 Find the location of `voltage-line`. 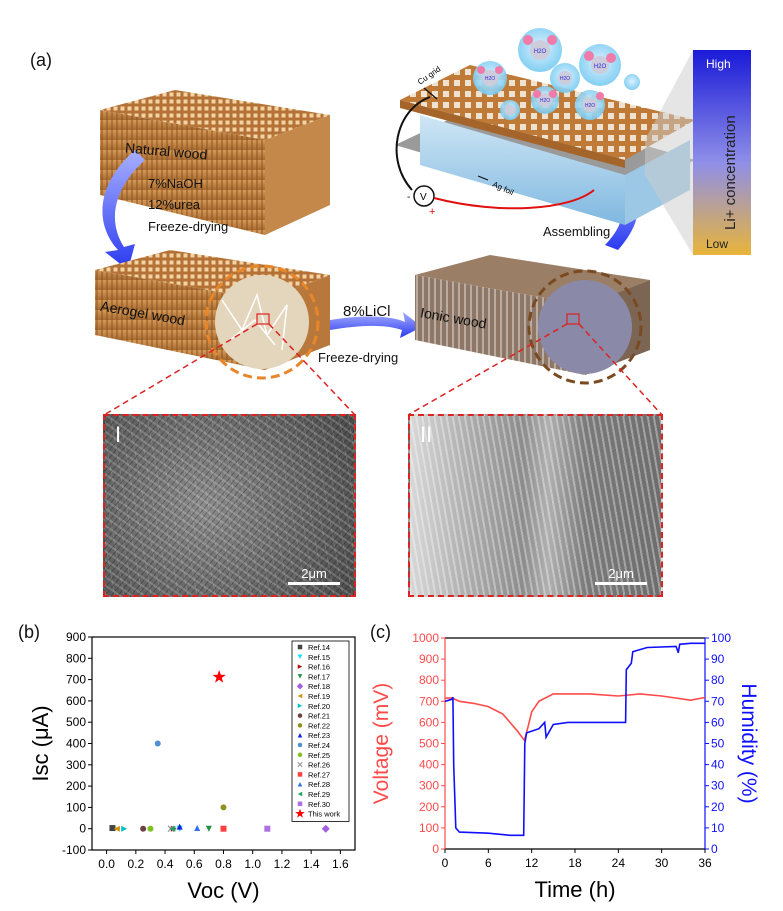

voltage-line is located at coordinates (575, 718).